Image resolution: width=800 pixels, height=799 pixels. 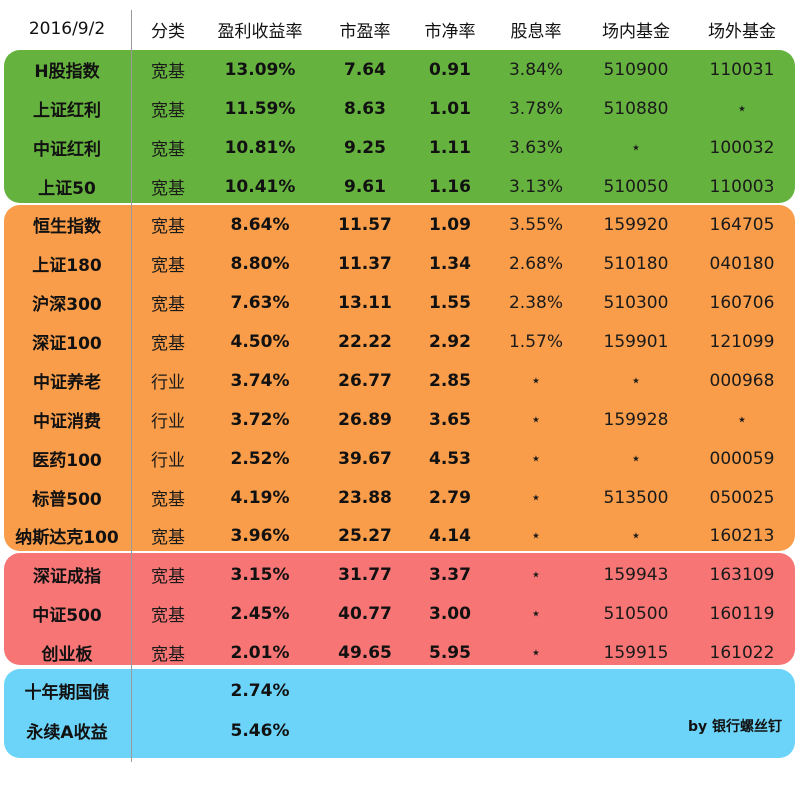 I want to click on dividend-yield: 2.38%, so click(x=535, y=302).